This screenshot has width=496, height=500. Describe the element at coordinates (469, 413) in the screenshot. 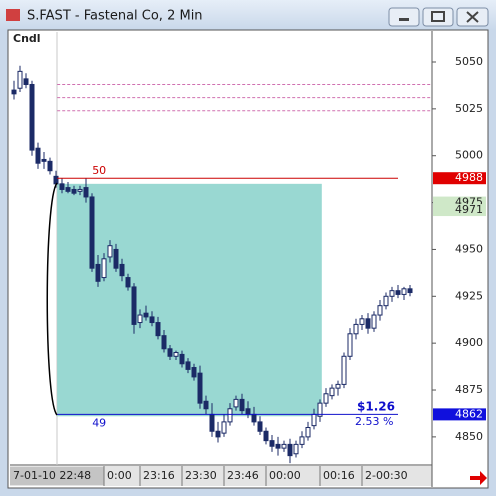

I see `price-marker-label: 4862` at that location.